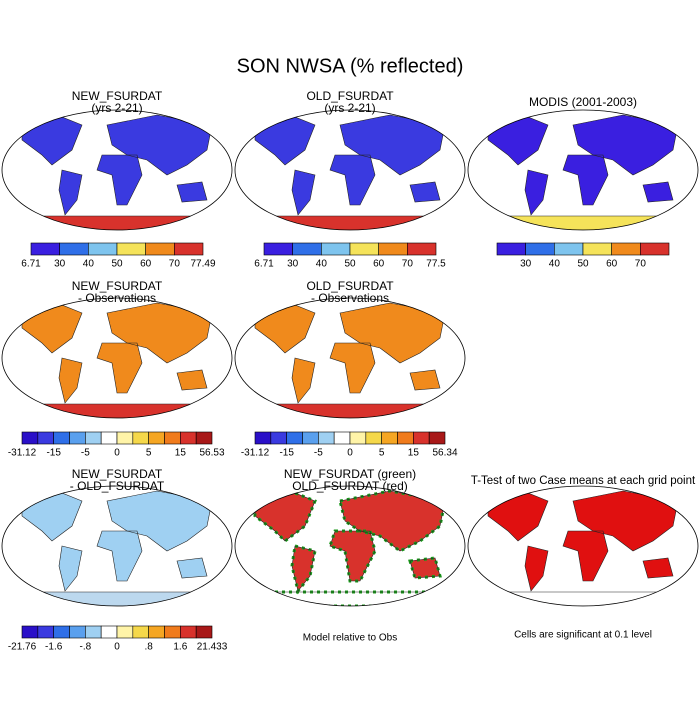 The height and width of the screenshot is (705, 700). What do you see at coordinates (211, 453) in the screenshot?
I see `colorbar-label: 56.53` at bounding box center [211, 453].